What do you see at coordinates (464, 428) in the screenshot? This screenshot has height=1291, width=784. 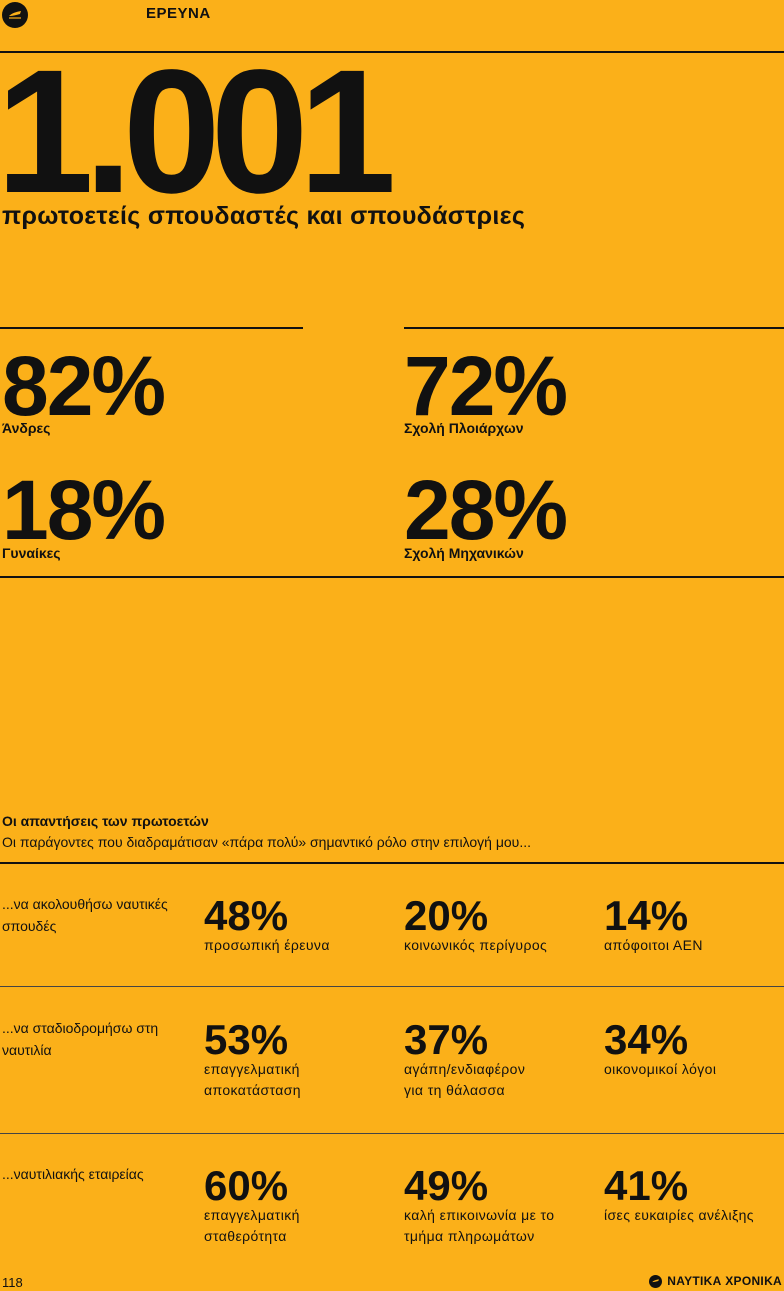 I see `stat-label-captains: Σχολή Πλοιάρχων` at bounding box center [464, 428].